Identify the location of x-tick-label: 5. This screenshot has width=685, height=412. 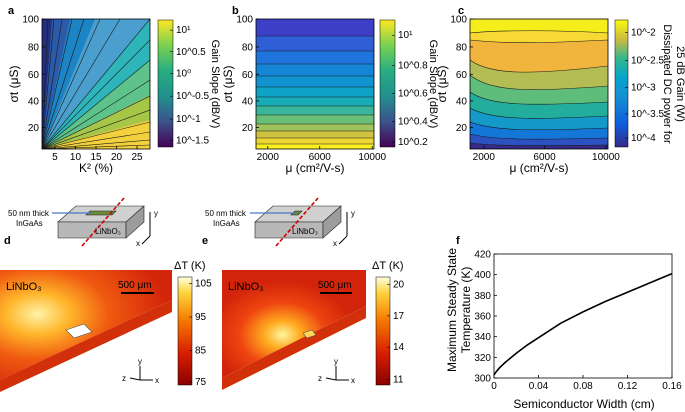
(55, 157).